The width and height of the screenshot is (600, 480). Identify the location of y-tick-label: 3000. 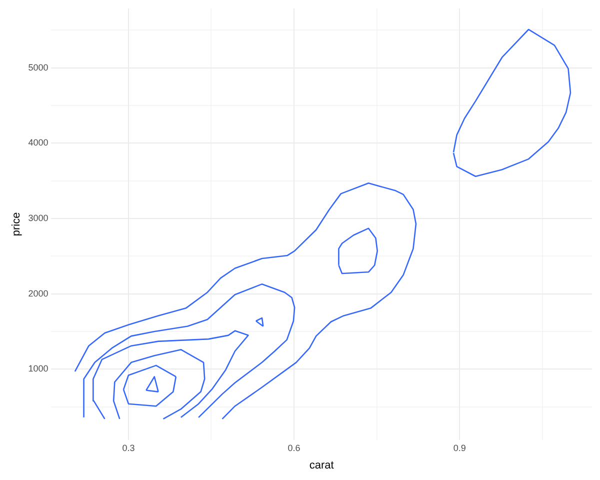
(38, 218).